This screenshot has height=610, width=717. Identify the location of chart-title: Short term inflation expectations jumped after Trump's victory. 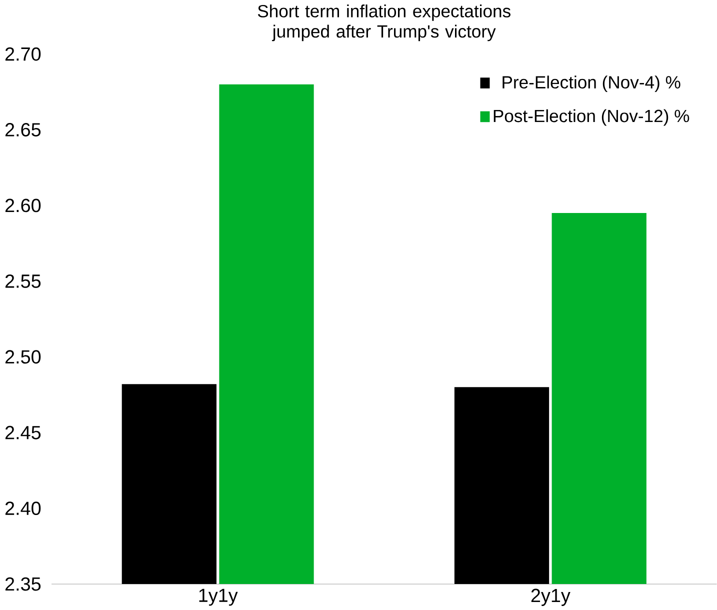
(384, 22).